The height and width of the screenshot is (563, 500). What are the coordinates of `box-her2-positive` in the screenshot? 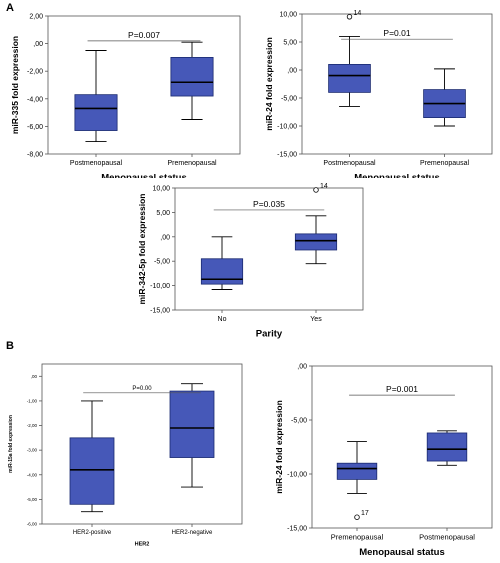 It's located at (92, 456).